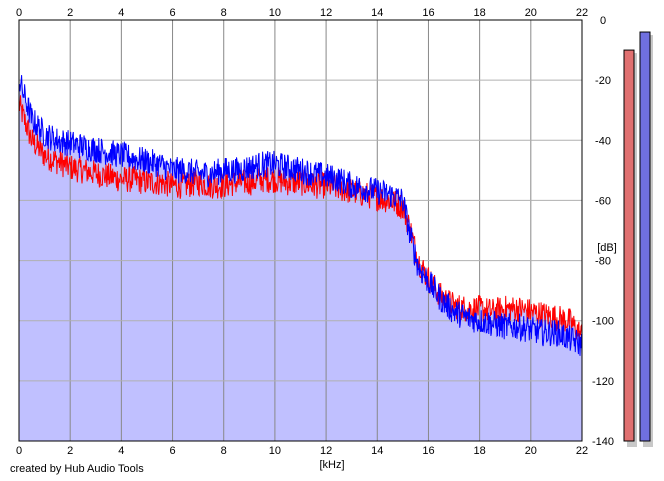 The height and width of the screenshot is (481, 664). I want to click on x-tick-label-bottom: 16, so click(428, 451).